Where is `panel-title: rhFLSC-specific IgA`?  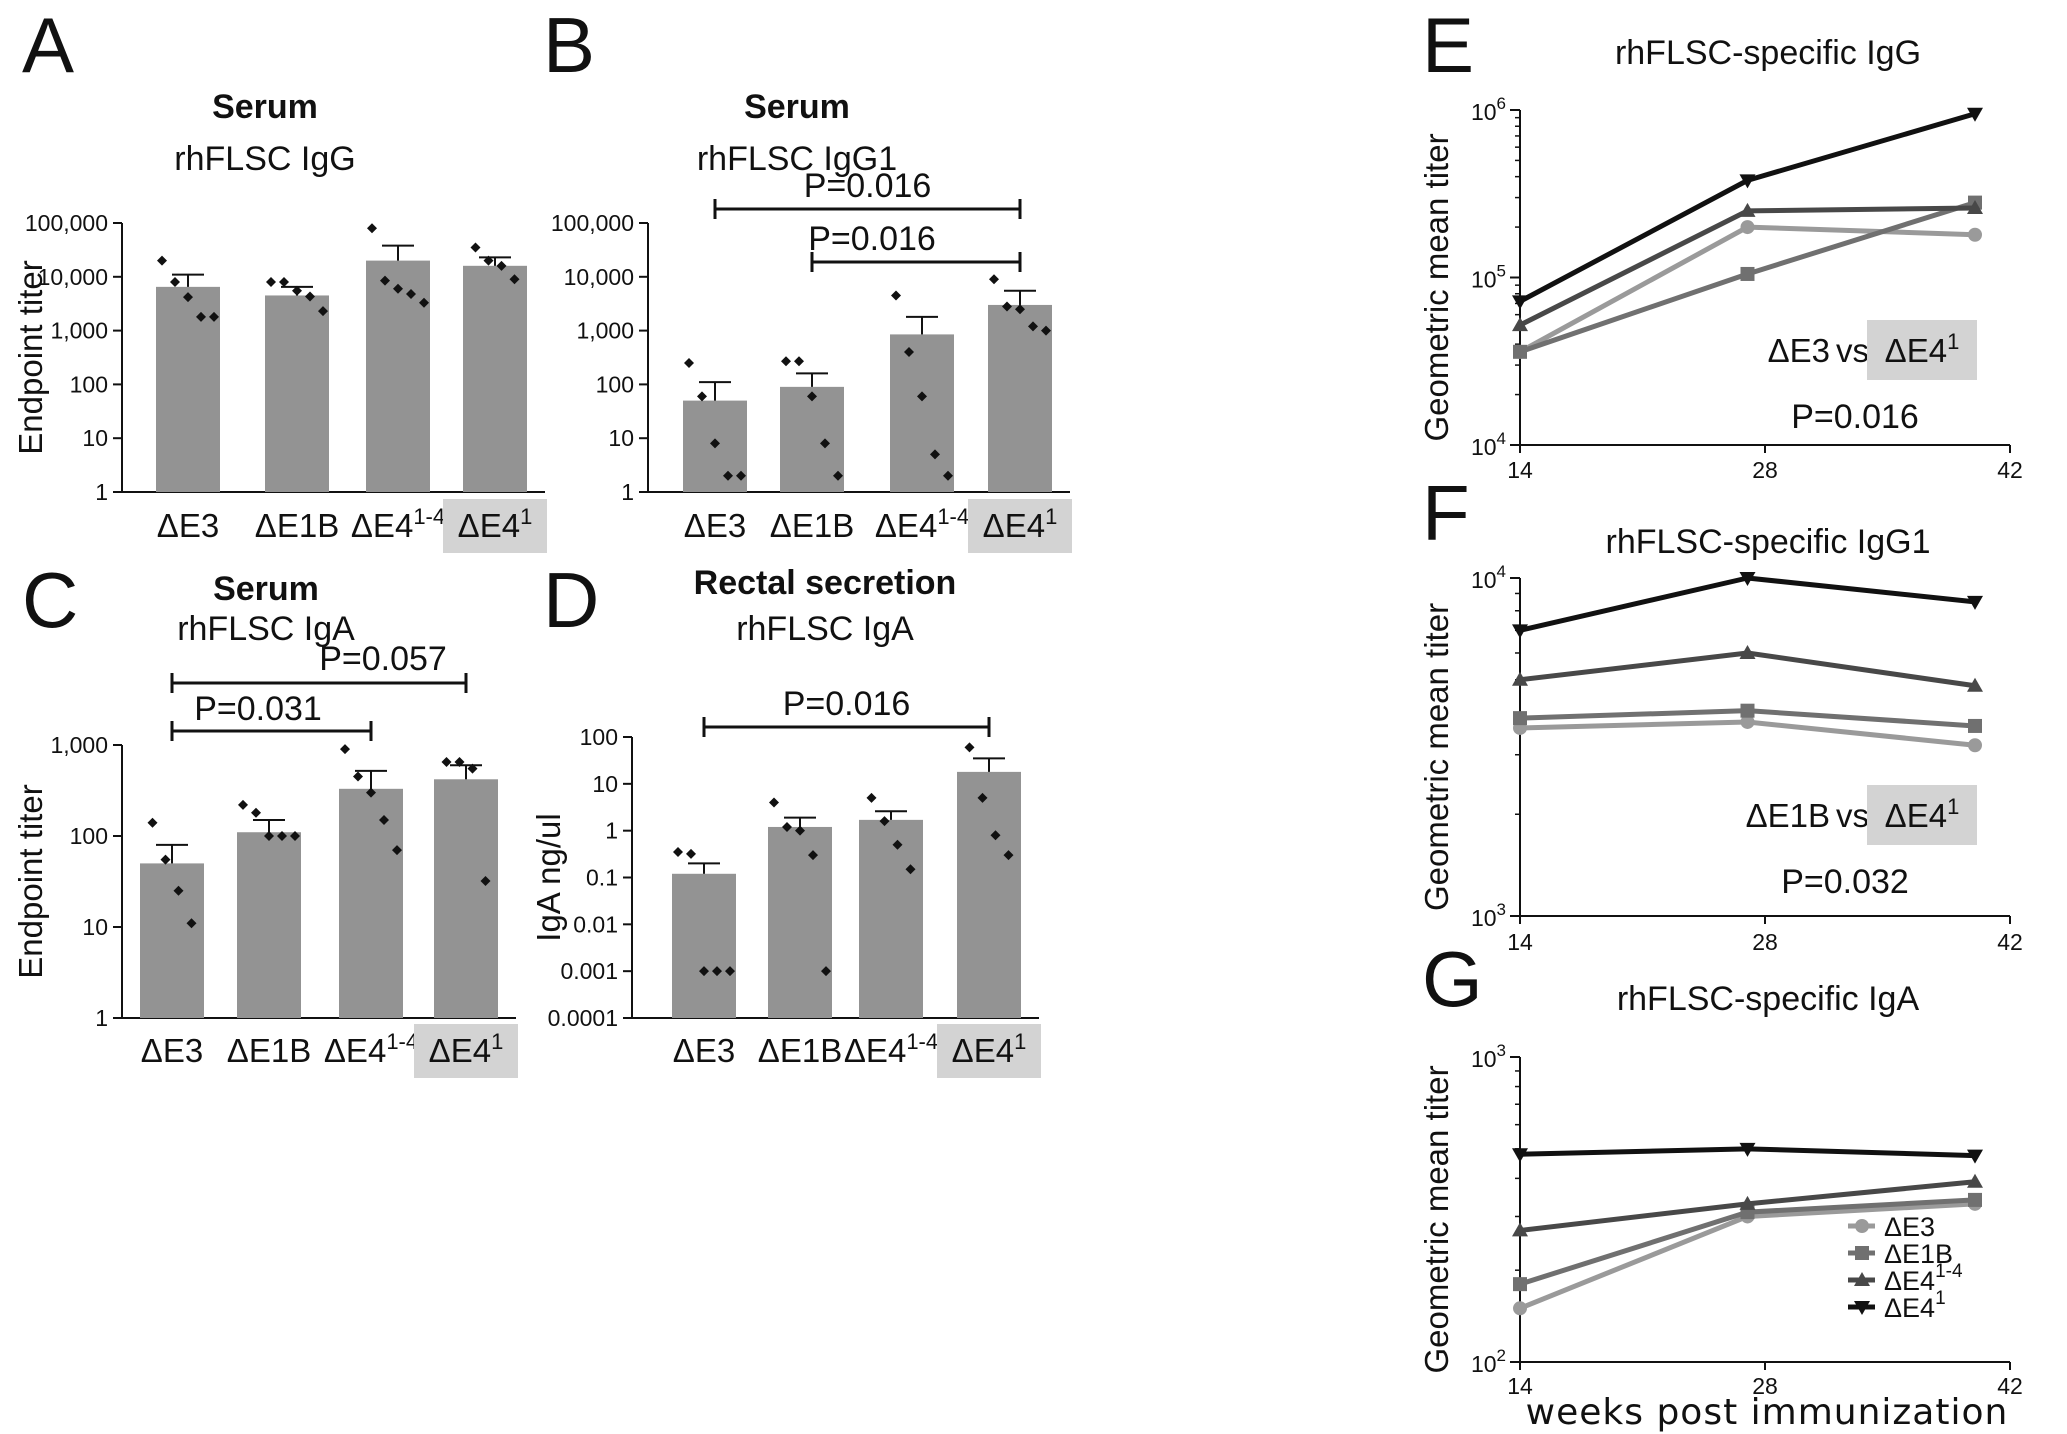
panel-title: rhFLSC-specific IgA is located at coordinates (1768, 999).